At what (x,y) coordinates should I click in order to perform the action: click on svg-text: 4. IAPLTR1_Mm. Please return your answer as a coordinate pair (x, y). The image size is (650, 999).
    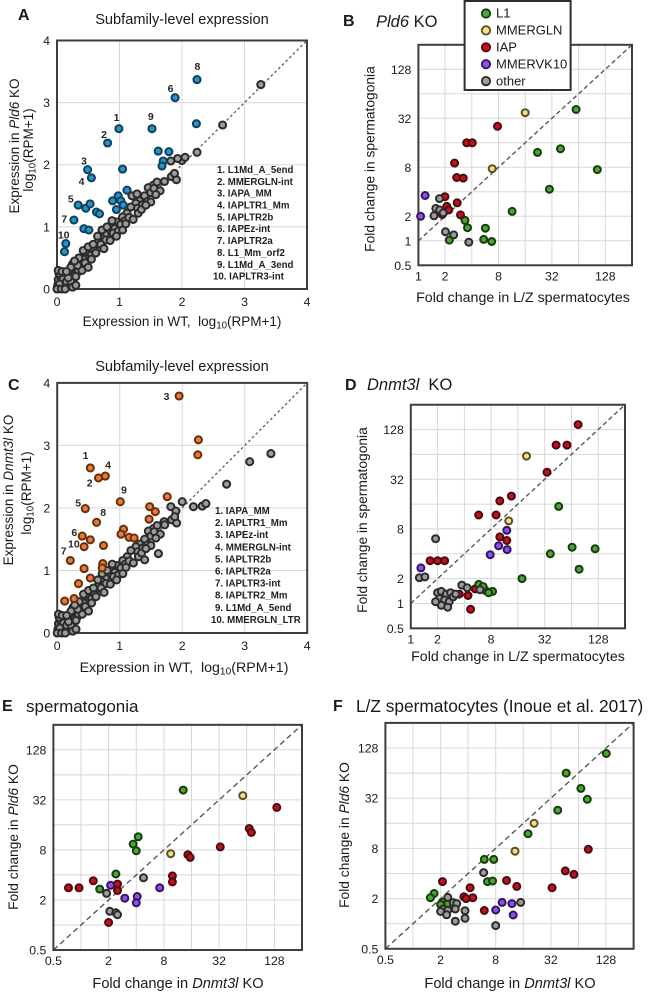
    Looking at the image, I should click on (253, 206).